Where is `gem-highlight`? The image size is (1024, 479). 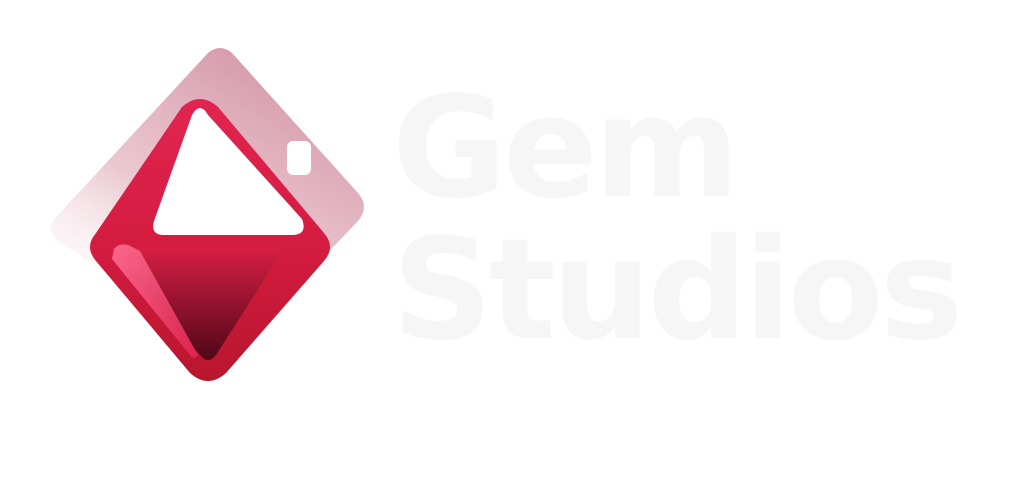 gem-highlight is located at coordinates (155, 301).